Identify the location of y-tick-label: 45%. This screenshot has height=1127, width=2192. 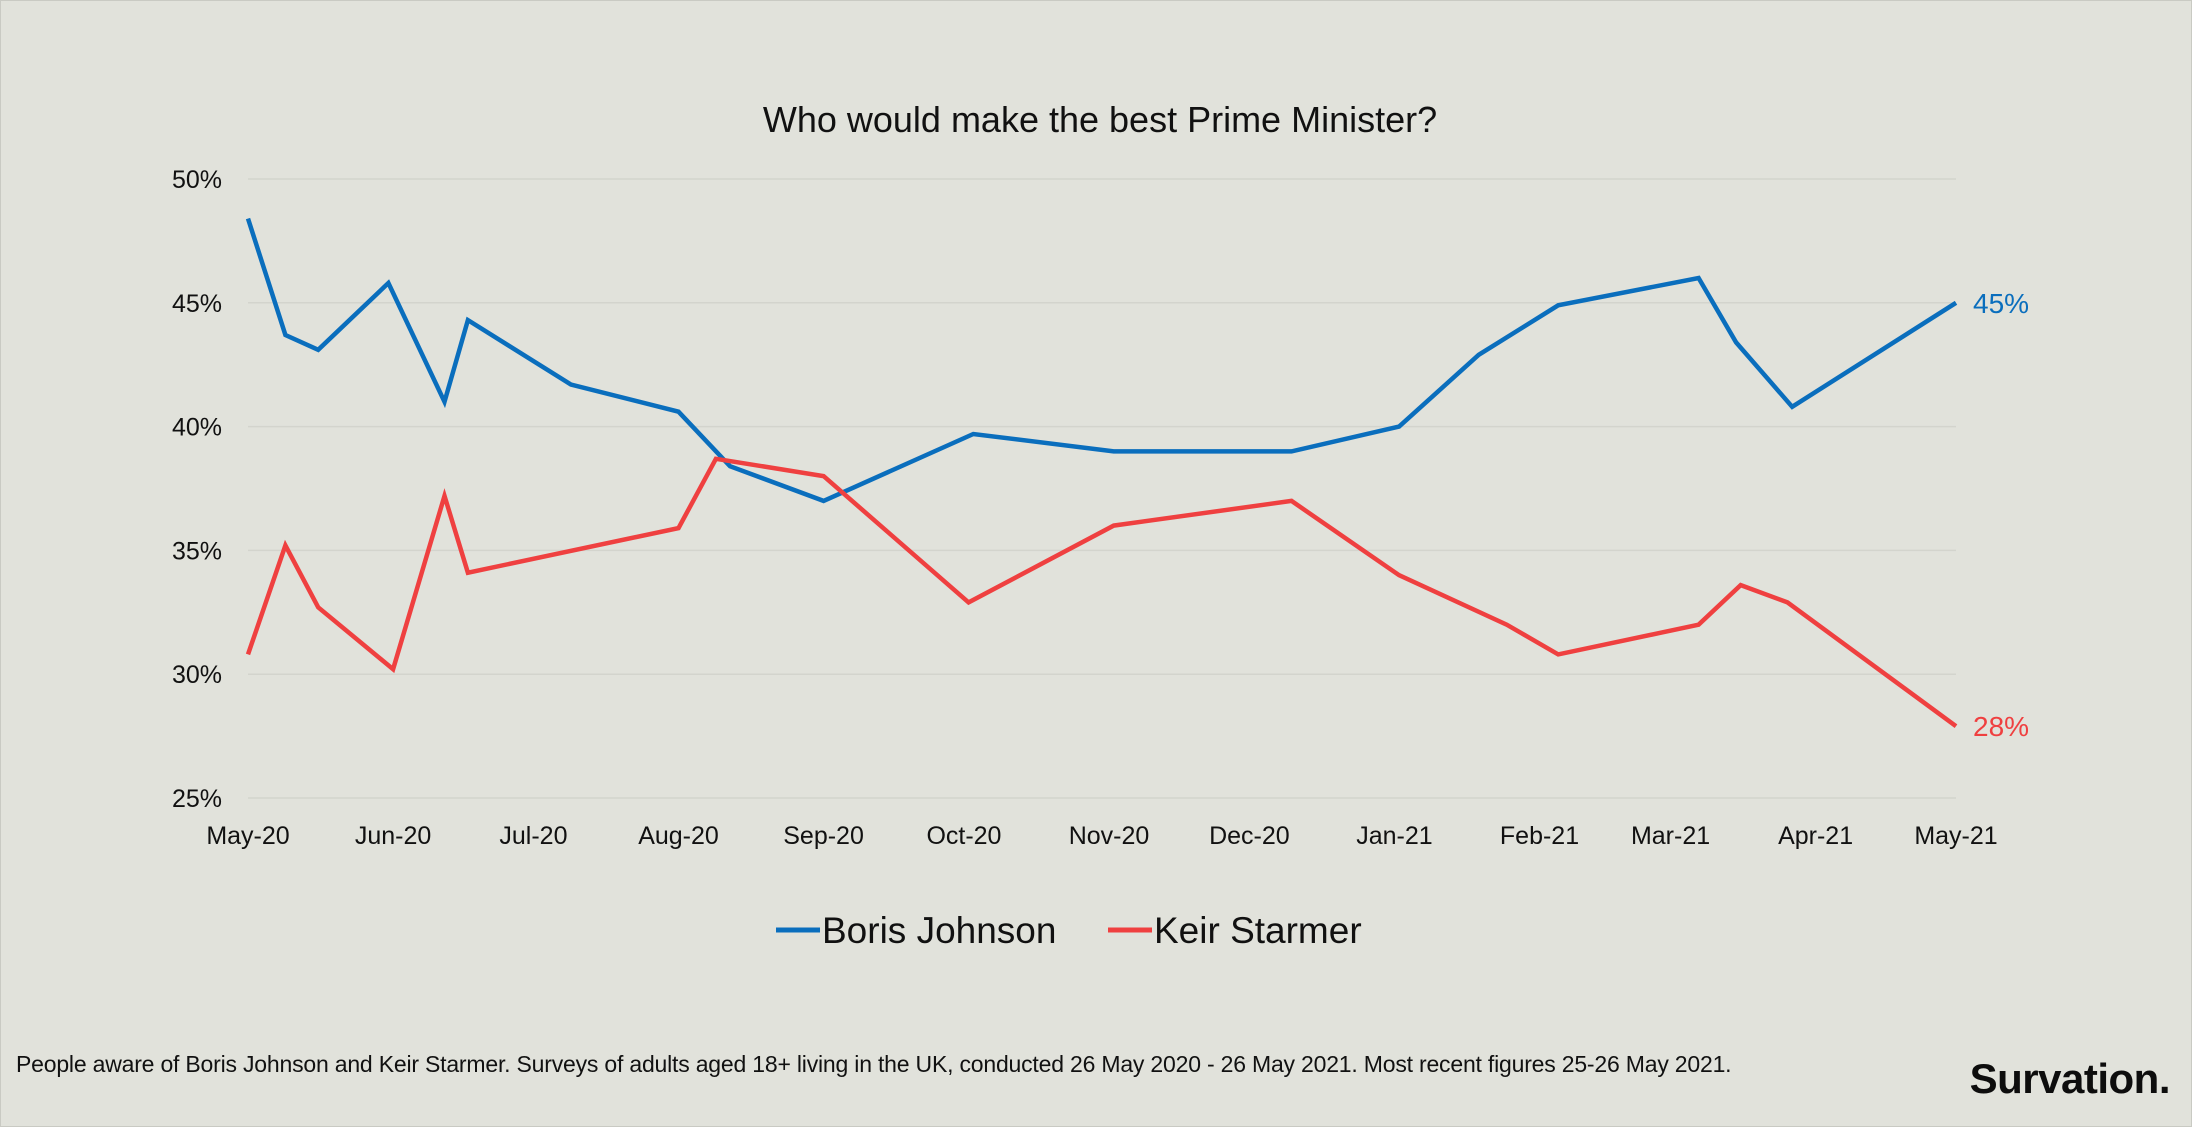
(197, 304).